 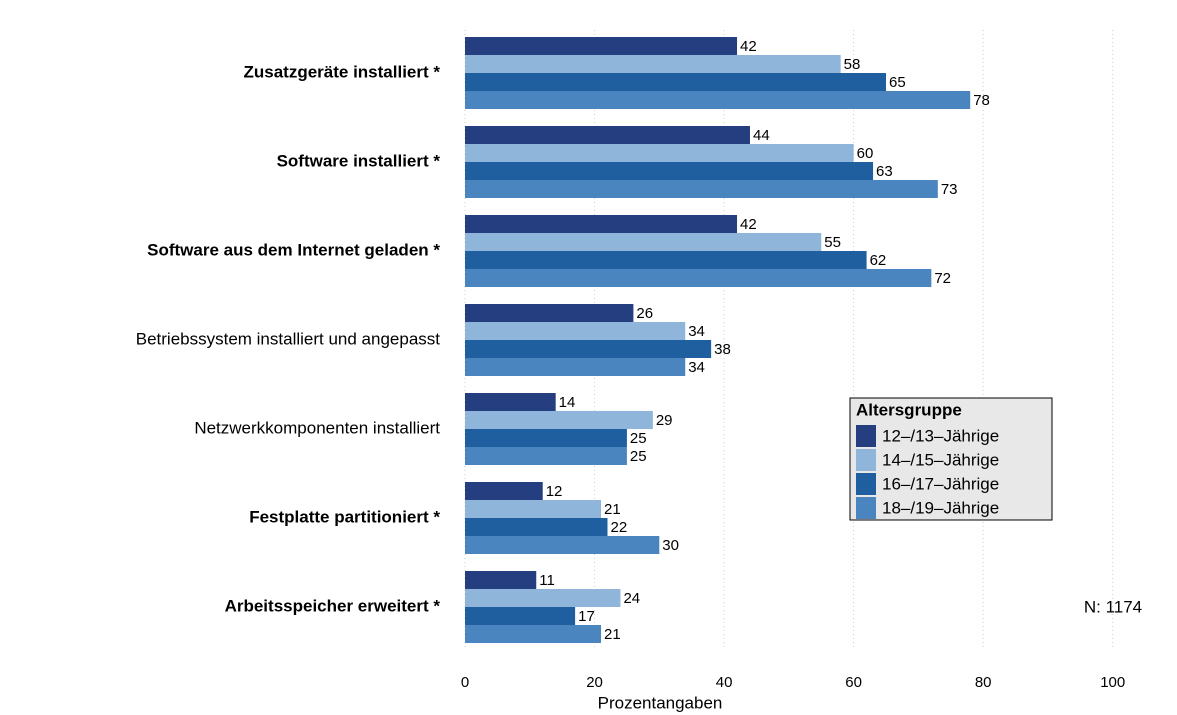 I want to click on value-label: 58, so click(x=852, y=64).